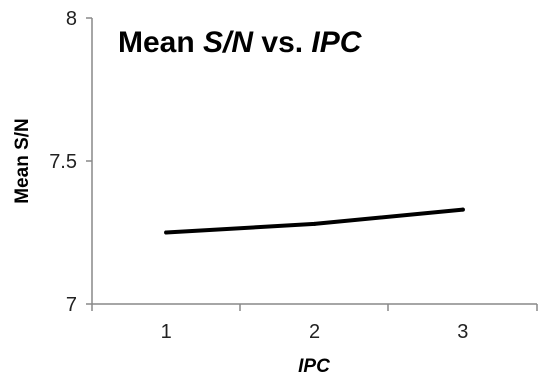 This screenshot has height=379, width=539. I want to click on series-line, so click(314, 221).